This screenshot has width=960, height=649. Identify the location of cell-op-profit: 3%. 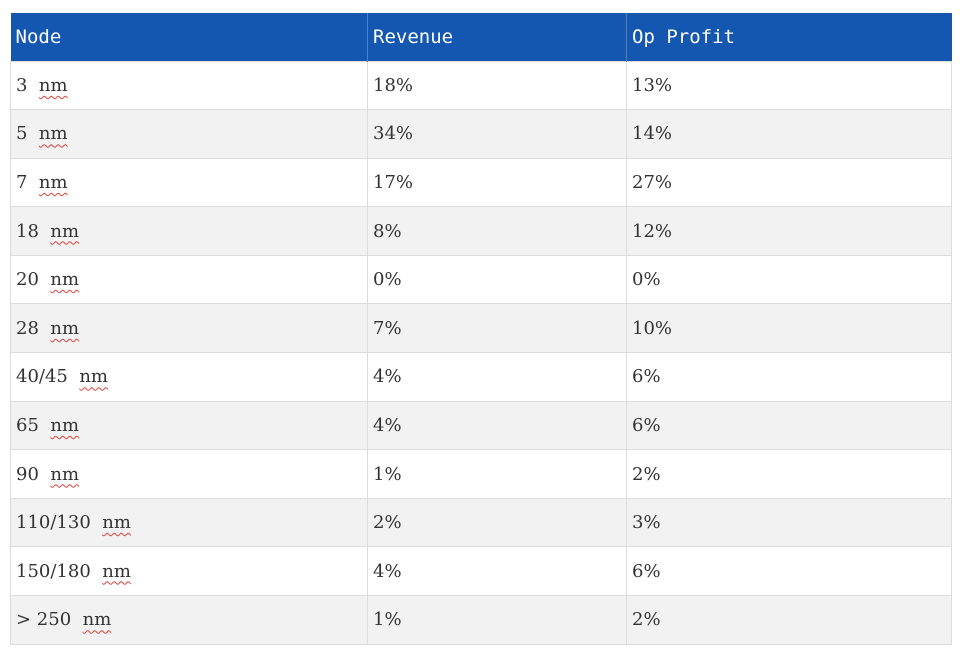
(789, 522).